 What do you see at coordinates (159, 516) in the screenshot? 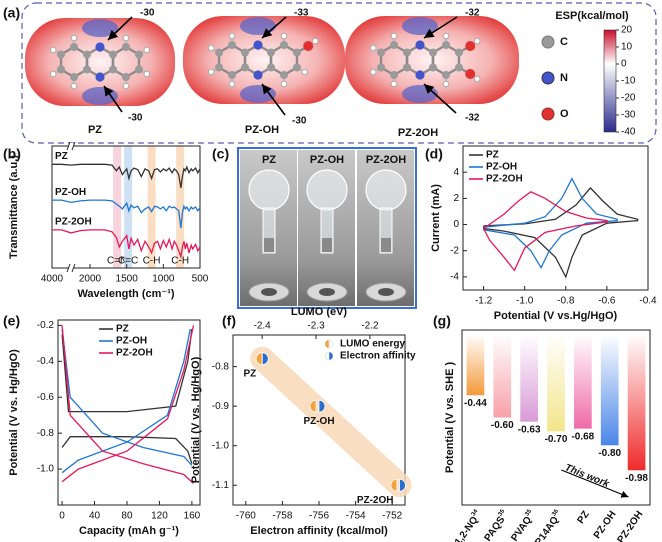
I see `x-tick-label: 120` at bounding box center [159, 516].